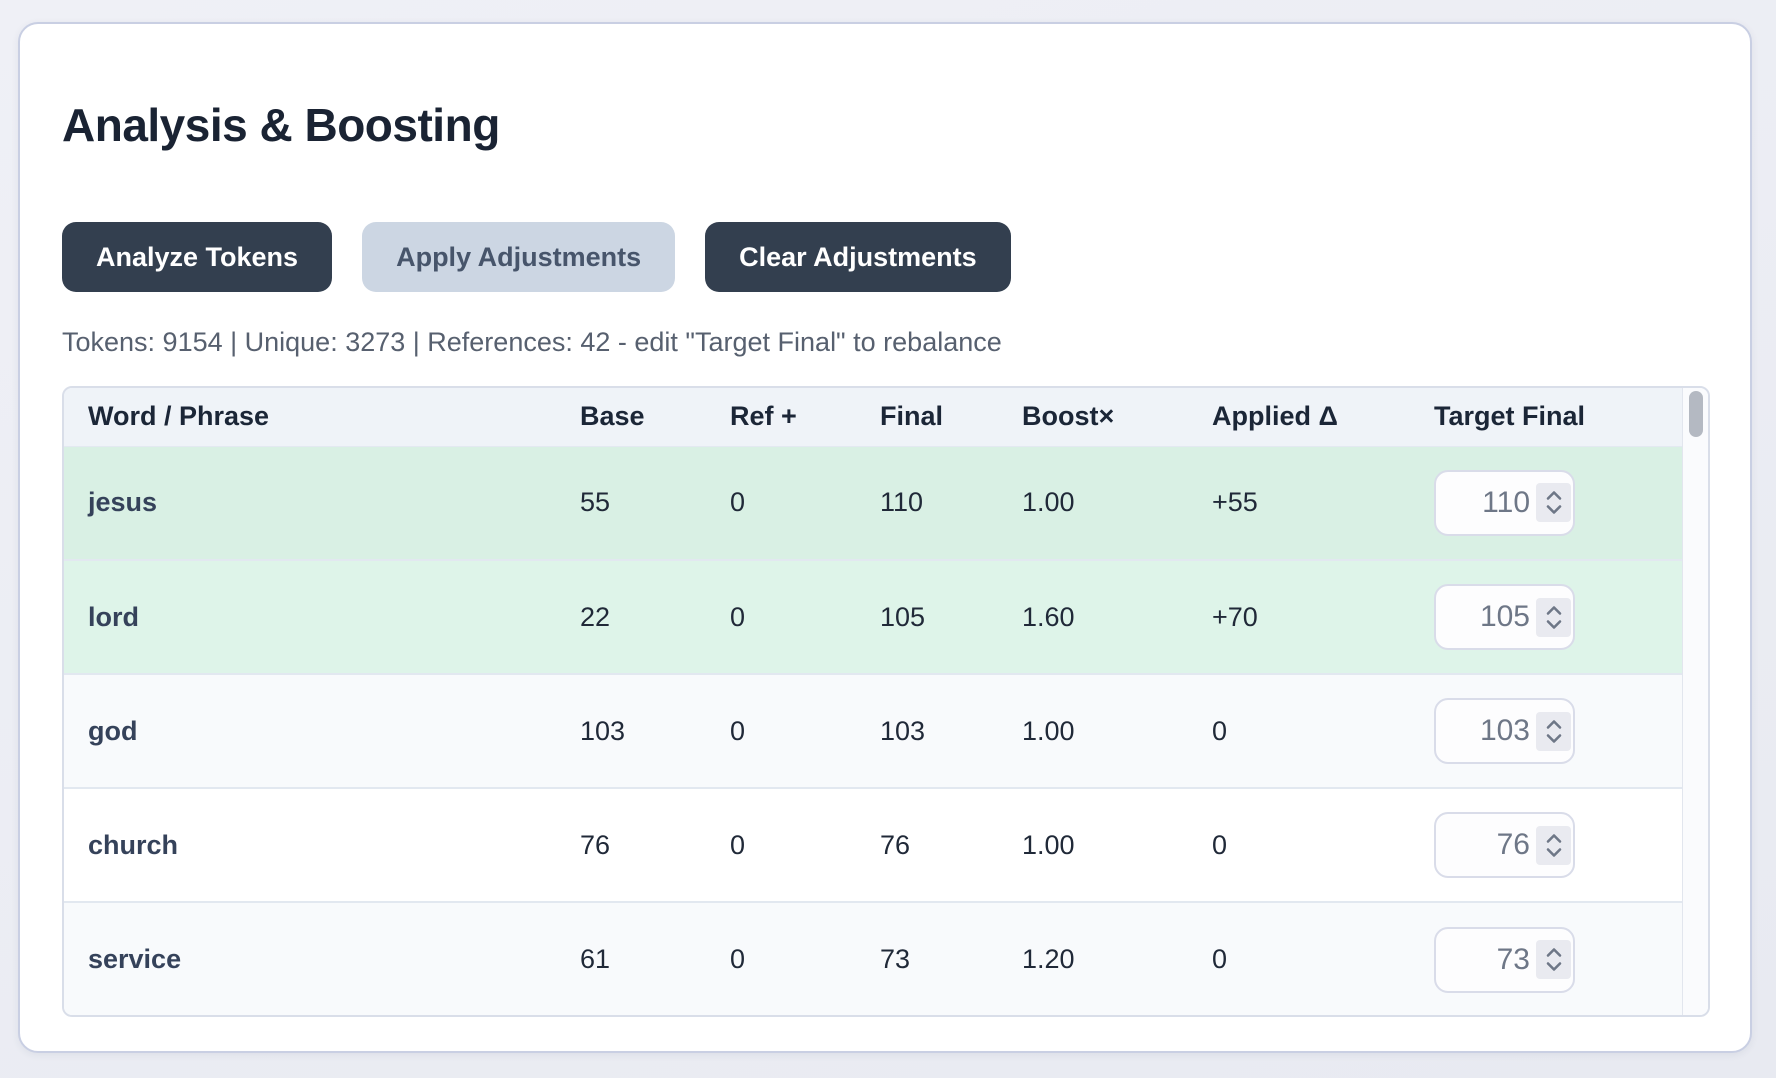 The image size is (1776, 1078). What do you see at coordinates (902, 502) in the screenshot?
I see `final-cell: 110` at bounding box center [902, 502].